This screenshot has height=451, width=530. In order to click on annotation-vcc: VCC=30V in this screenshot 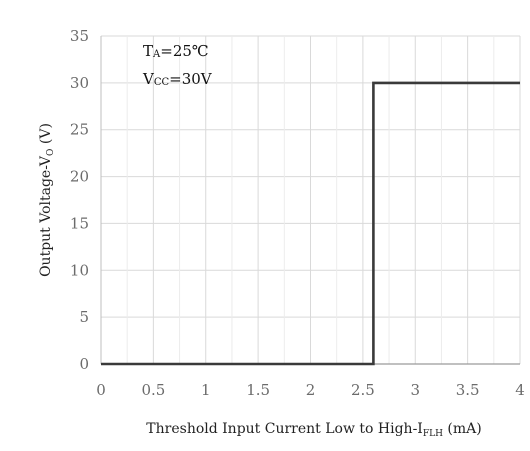, I will do `click(177, 79)`.